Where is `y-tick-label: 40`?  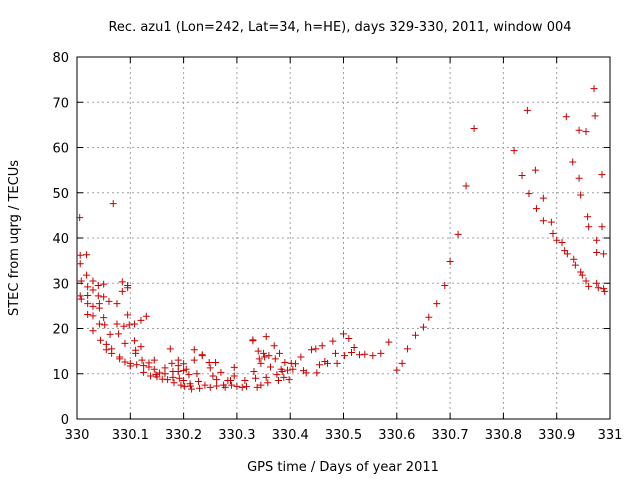 y-tick-label: 40 is located at coordinates (60, 239).